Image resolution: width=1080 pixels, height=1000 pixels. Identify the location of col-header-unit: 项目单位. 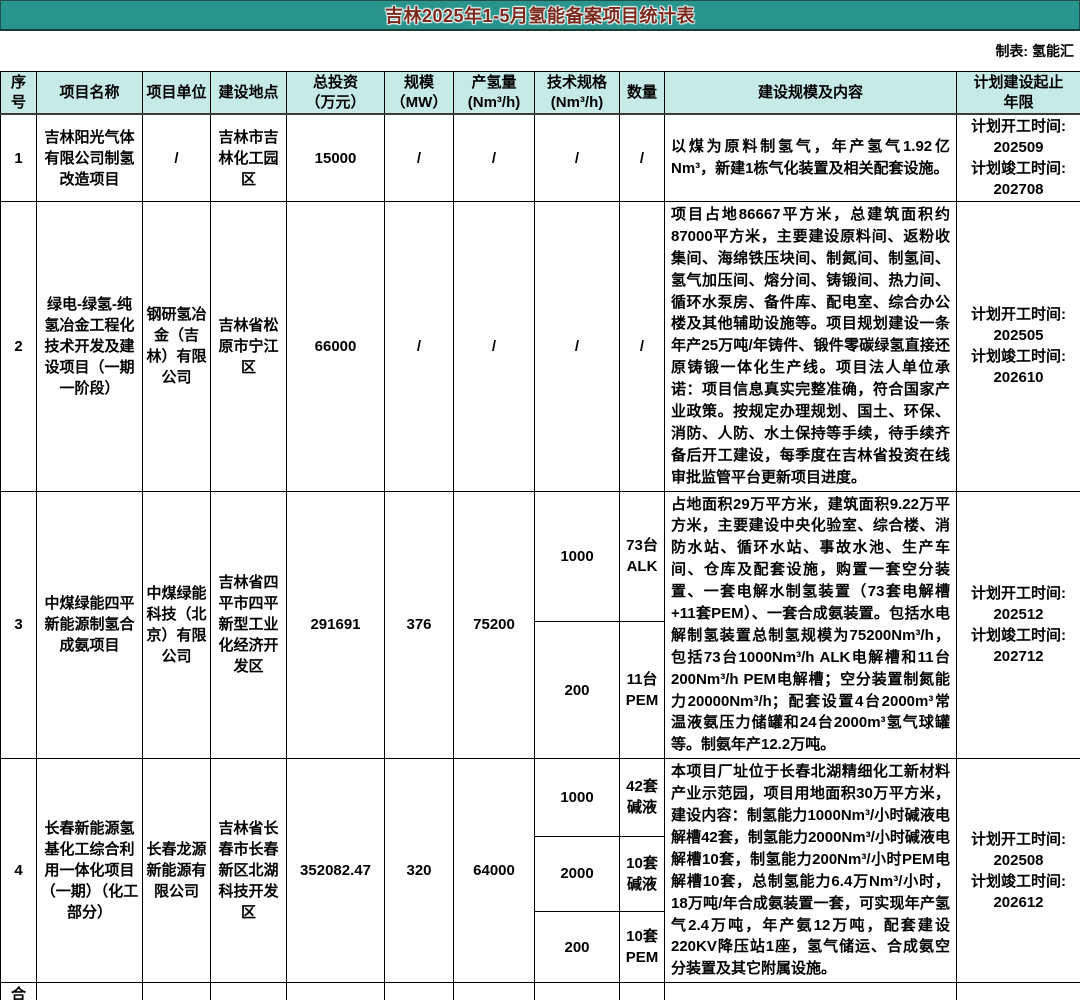
(176, 93).